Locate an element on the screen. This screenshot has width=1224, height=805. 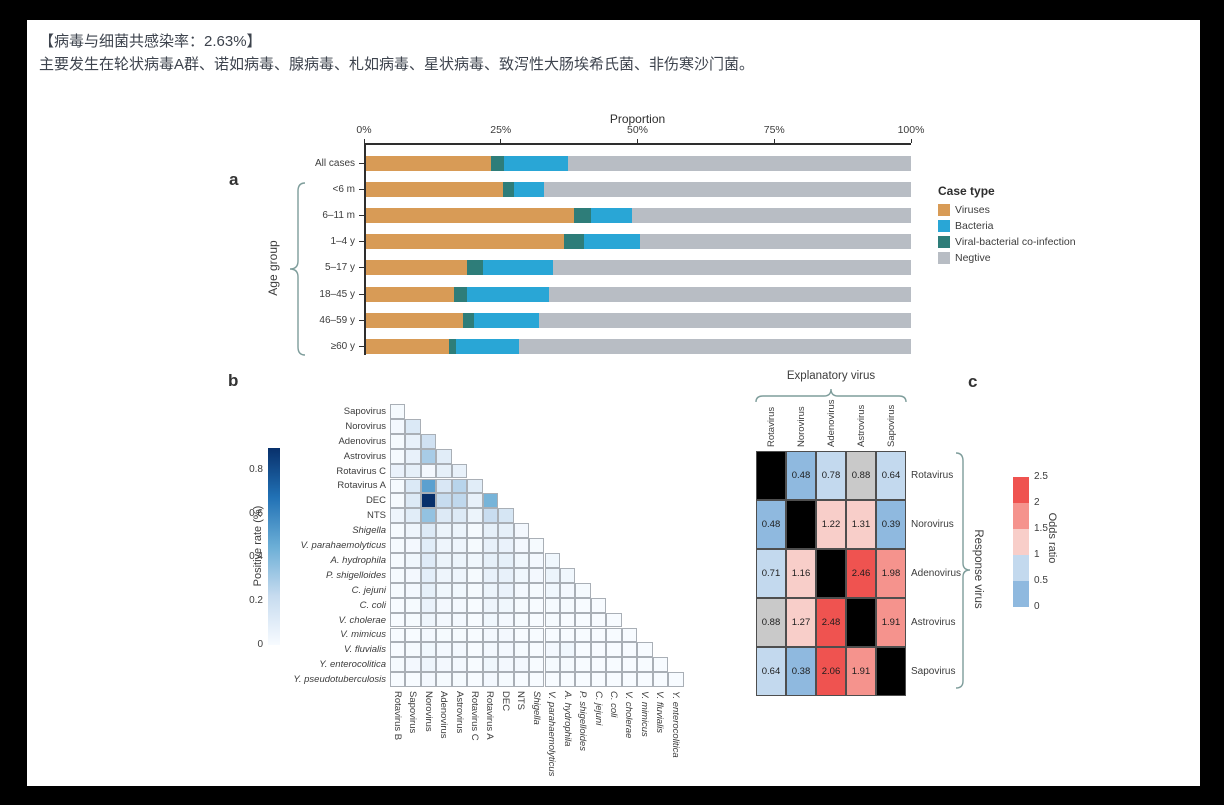
legend-label: Viruses is located at coordinates (972, 210).